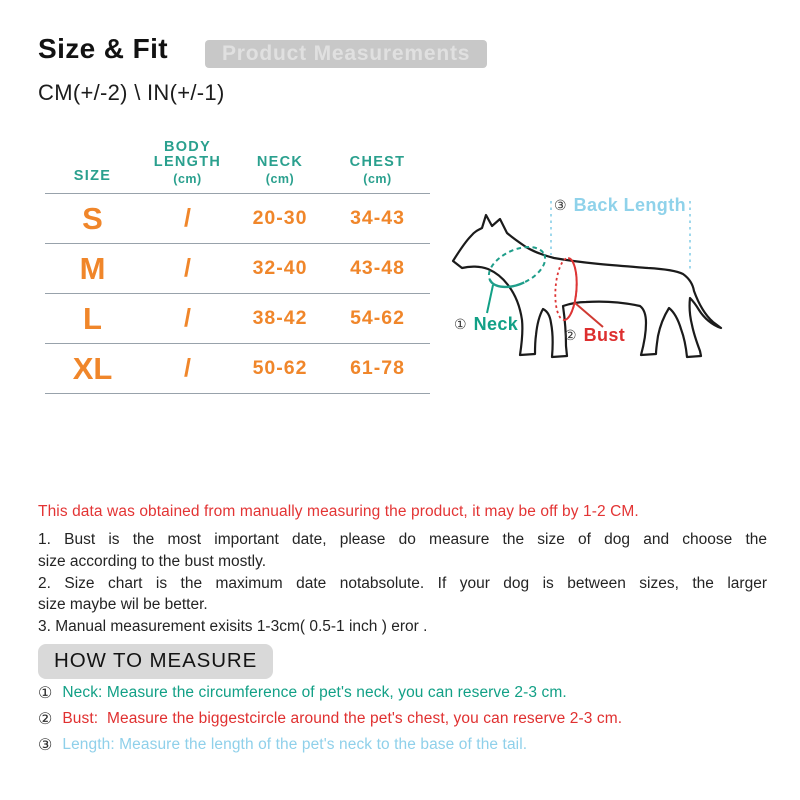 The image size is (800, 800). Describe the element at coordinates (595, 335) in the screenshot. I see `bust-label: ② Bust` at that location.